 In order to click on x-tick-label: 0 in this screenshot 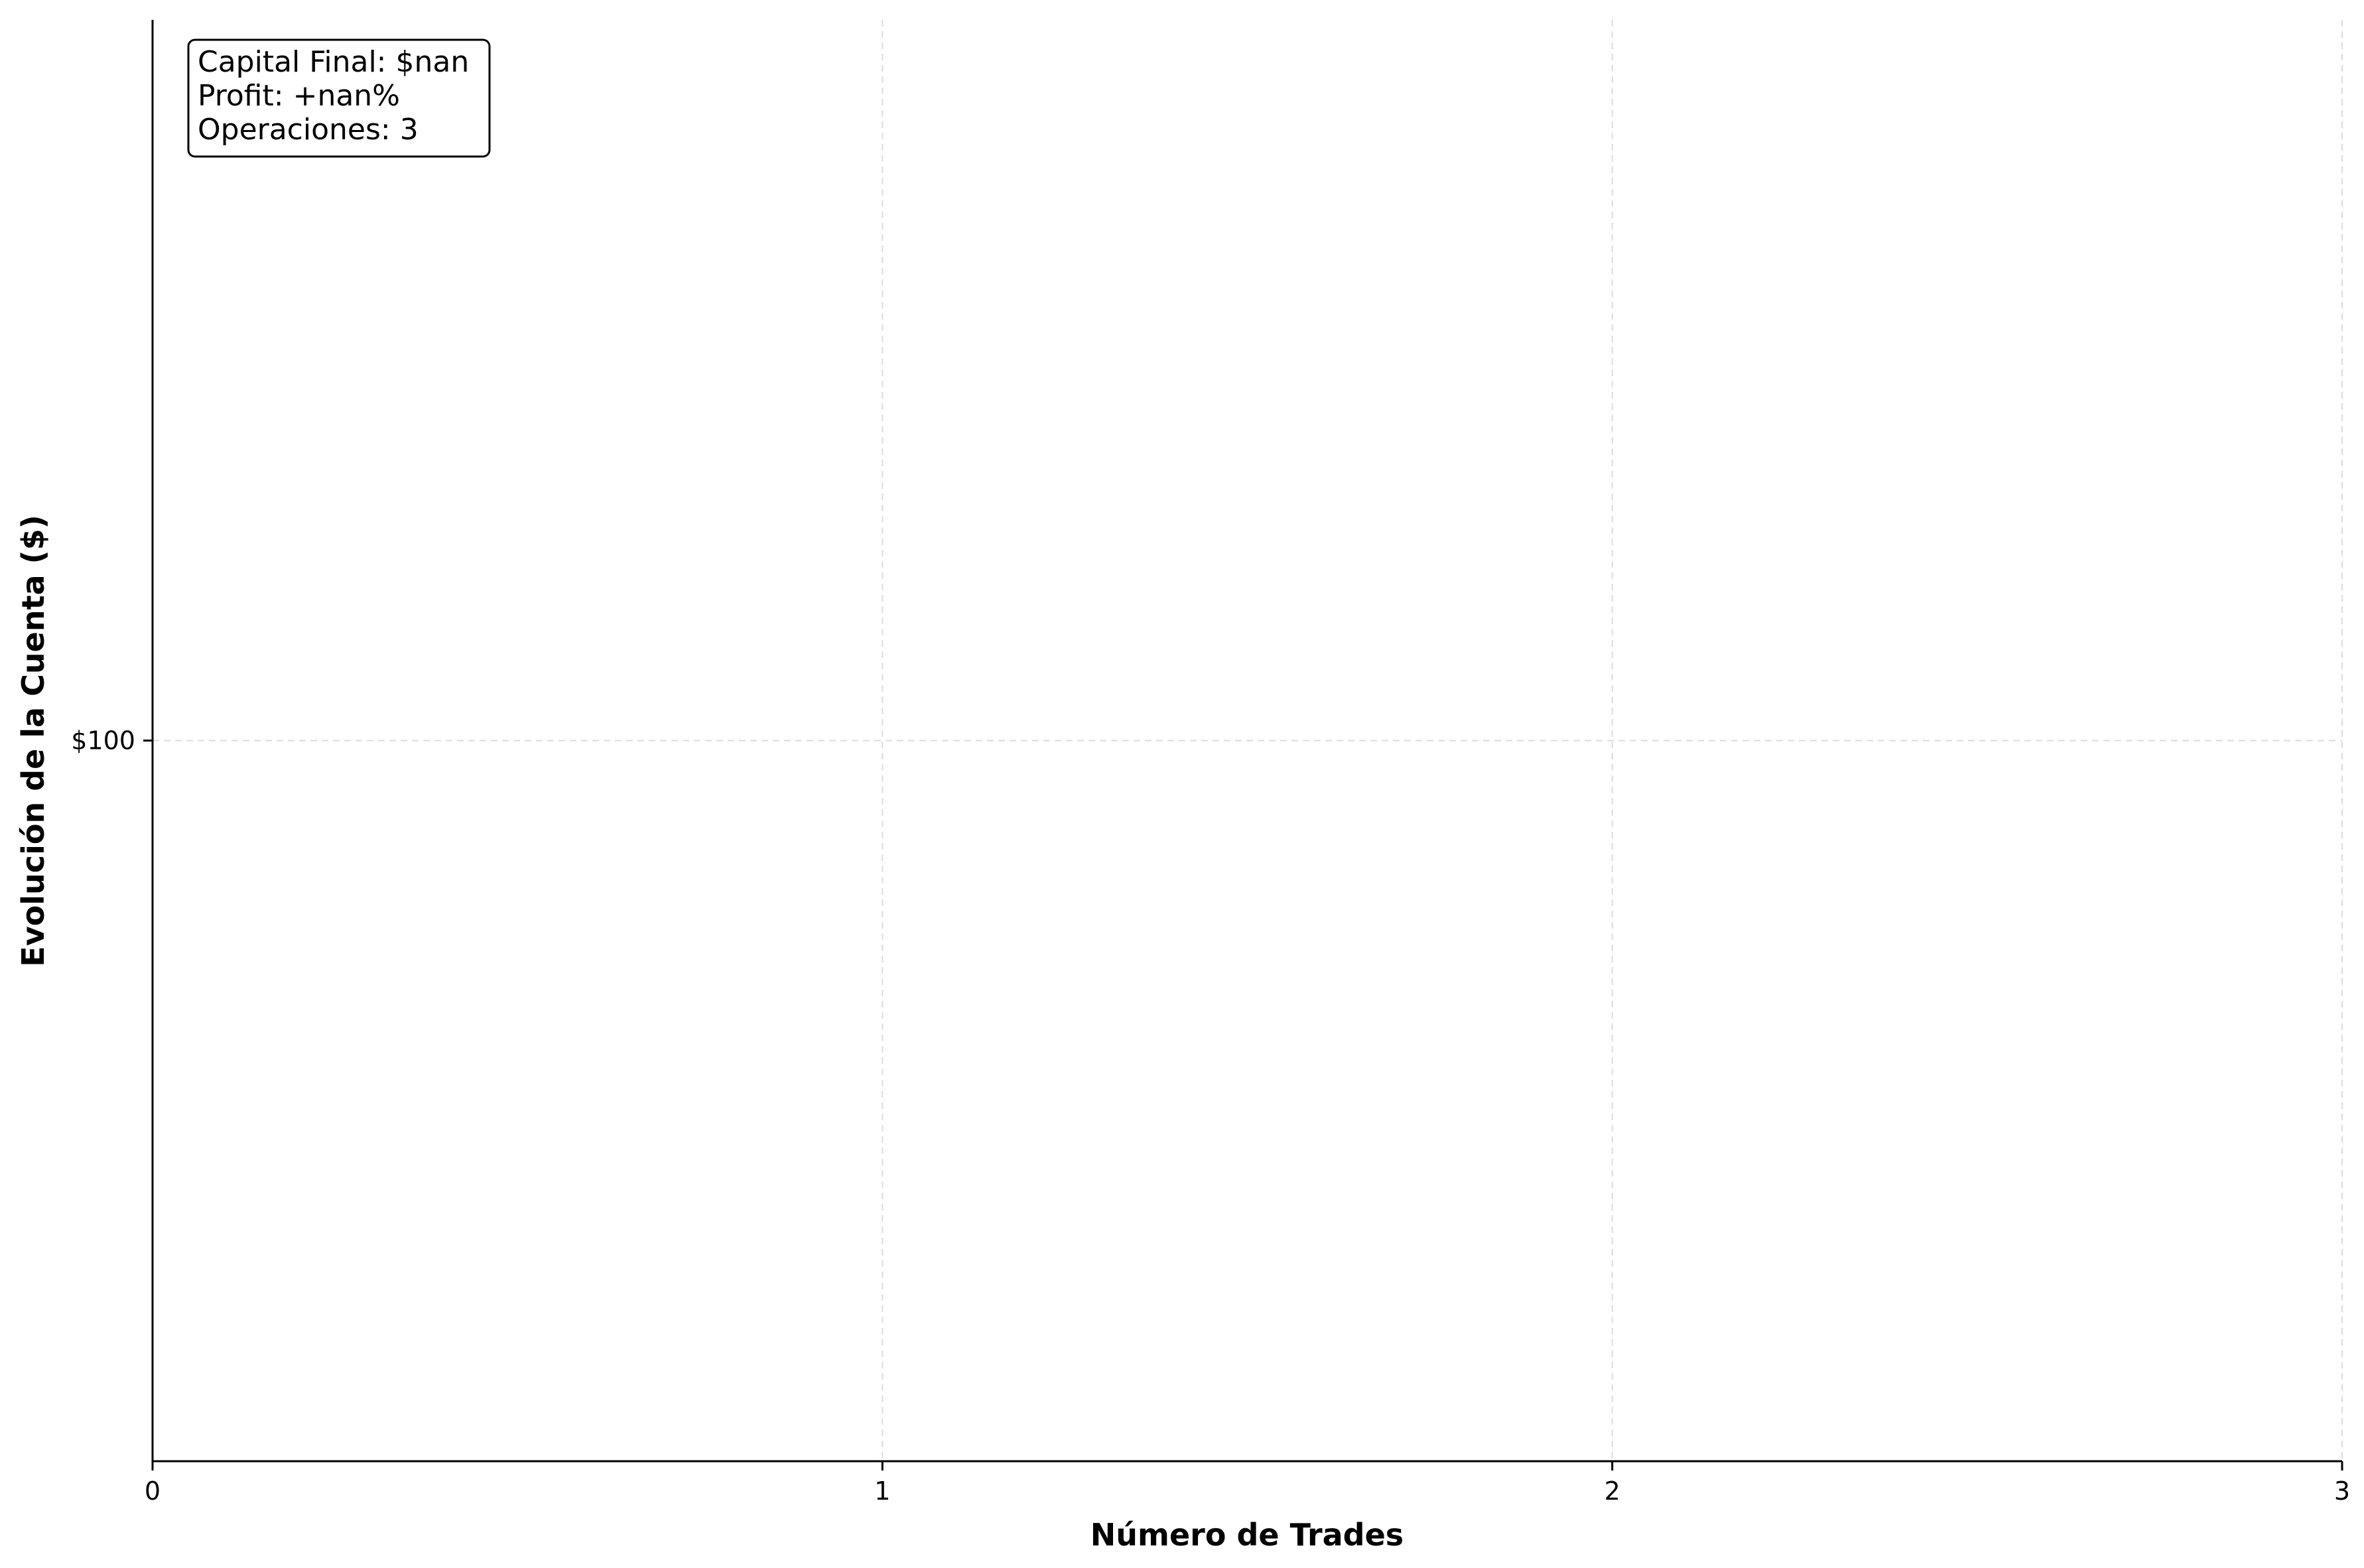, I will do `click(153, 1491)`.